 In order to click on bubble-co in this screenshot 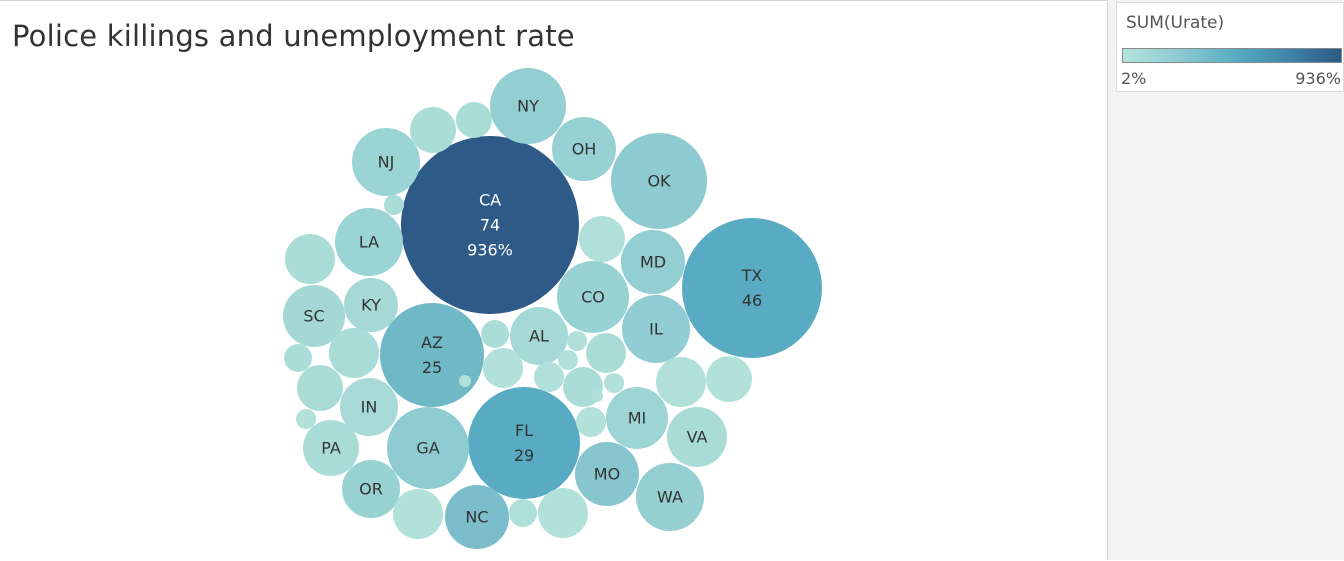, I will do `click(593, 297)`.